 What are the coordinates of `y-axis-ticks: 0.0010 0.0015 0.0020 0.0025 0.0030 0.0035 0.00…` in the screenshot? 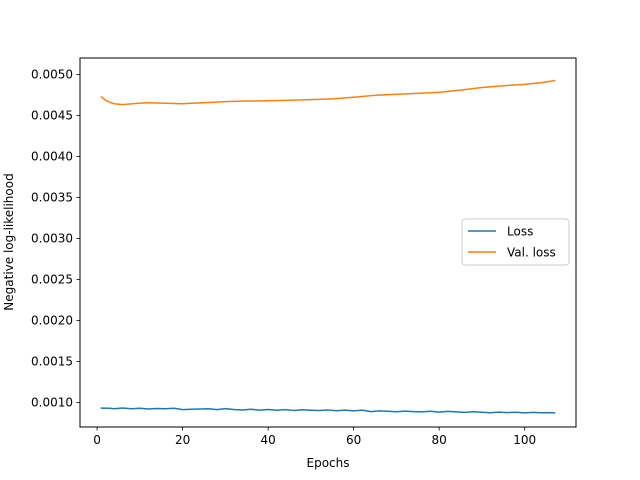 It's located at (55, 239).